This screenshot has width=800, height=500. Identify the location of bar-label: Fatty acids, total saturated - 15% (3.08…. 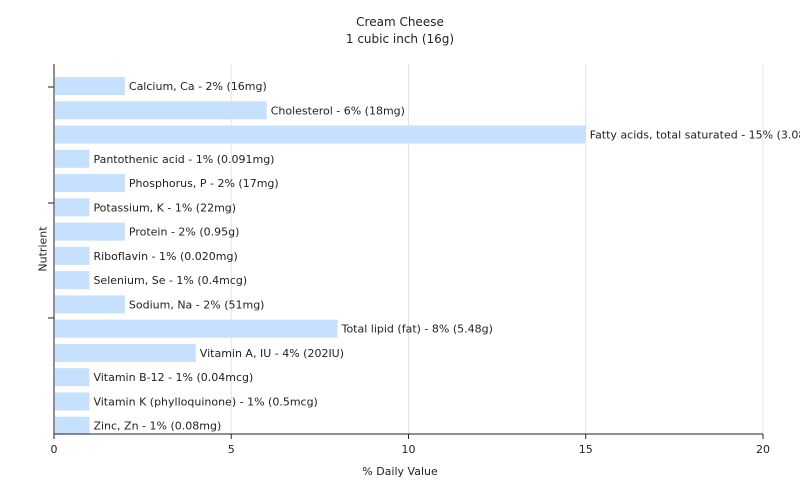
(695, 135).